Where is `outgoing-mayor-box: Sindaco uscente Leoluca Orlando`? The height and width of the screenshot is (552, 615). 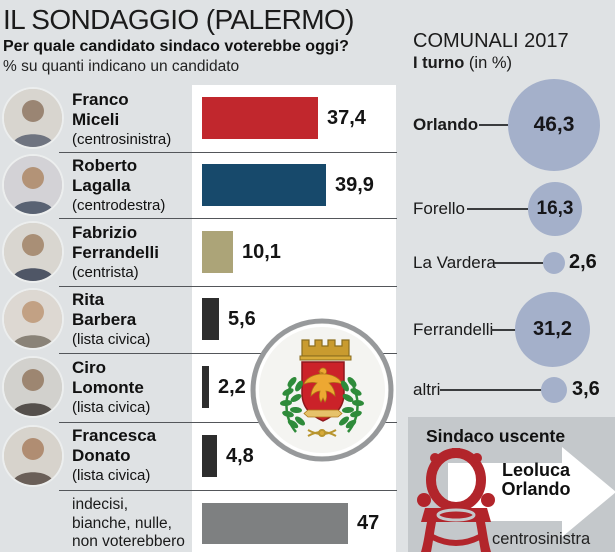
outgoing-mayor-box: Sindaco uscente Leoluca Orlando is located at coordinates (511, 484).